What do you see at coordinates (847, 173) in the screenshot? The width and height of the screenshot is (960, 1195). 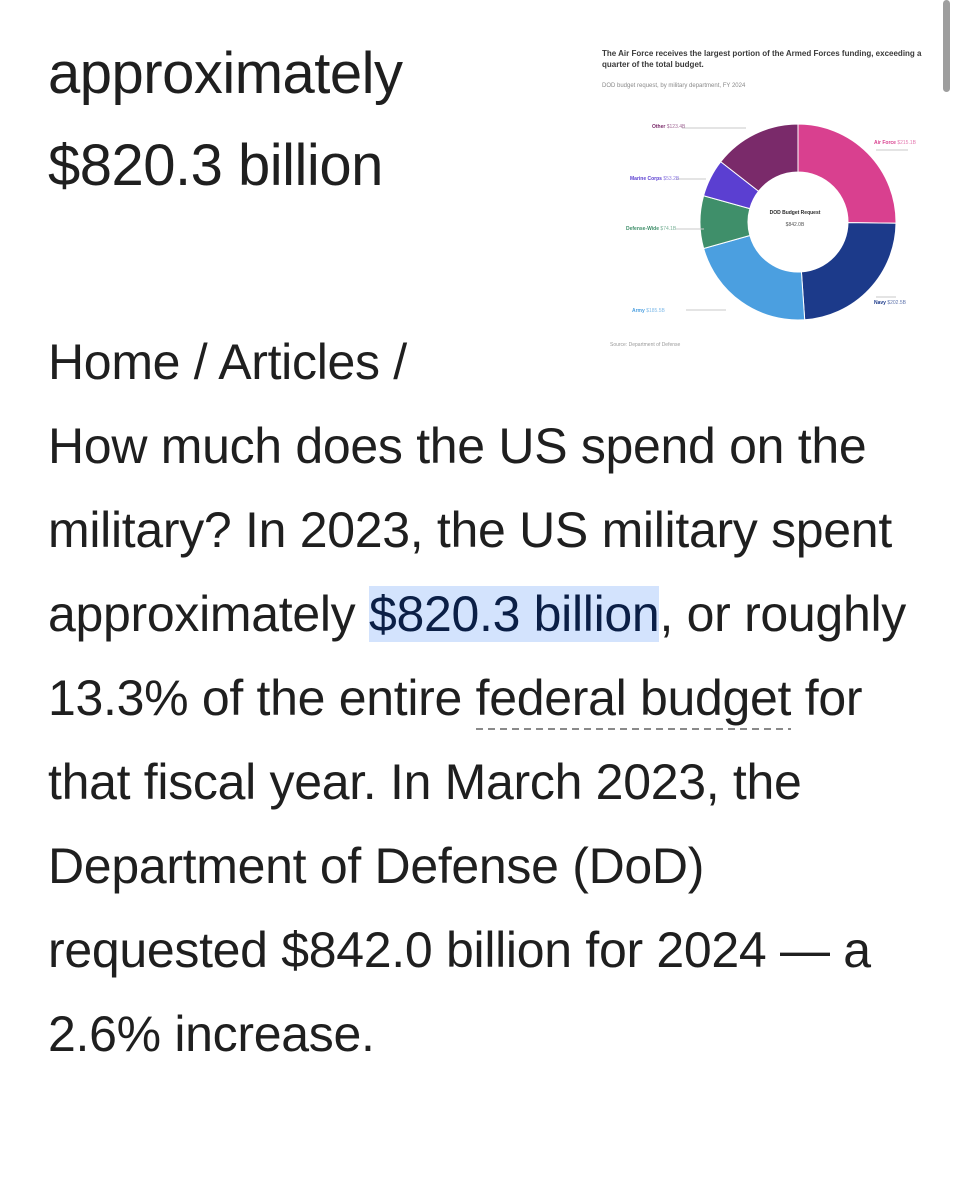 I see `donut-slice-air-force` at bounding box center [847, 173].